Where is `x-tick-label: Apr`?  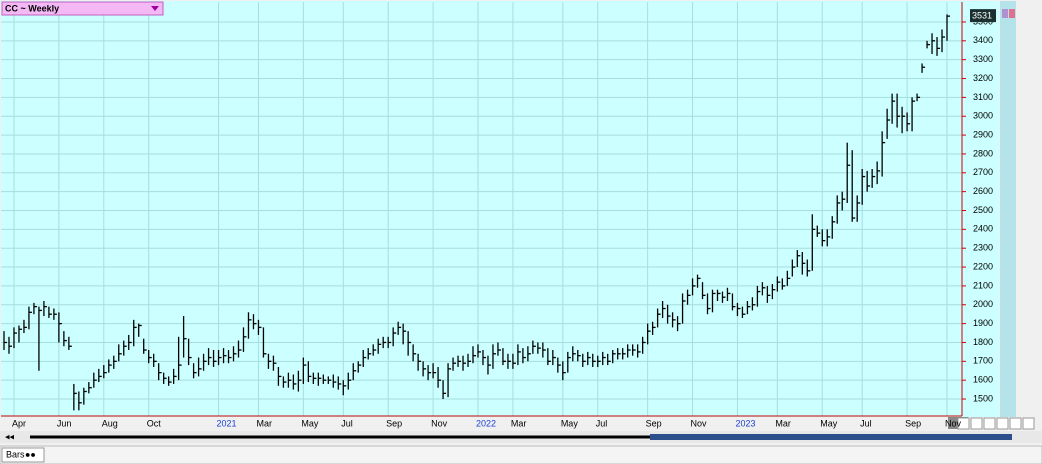 x-tick-label: Apr is located at coordinates (19, 423).